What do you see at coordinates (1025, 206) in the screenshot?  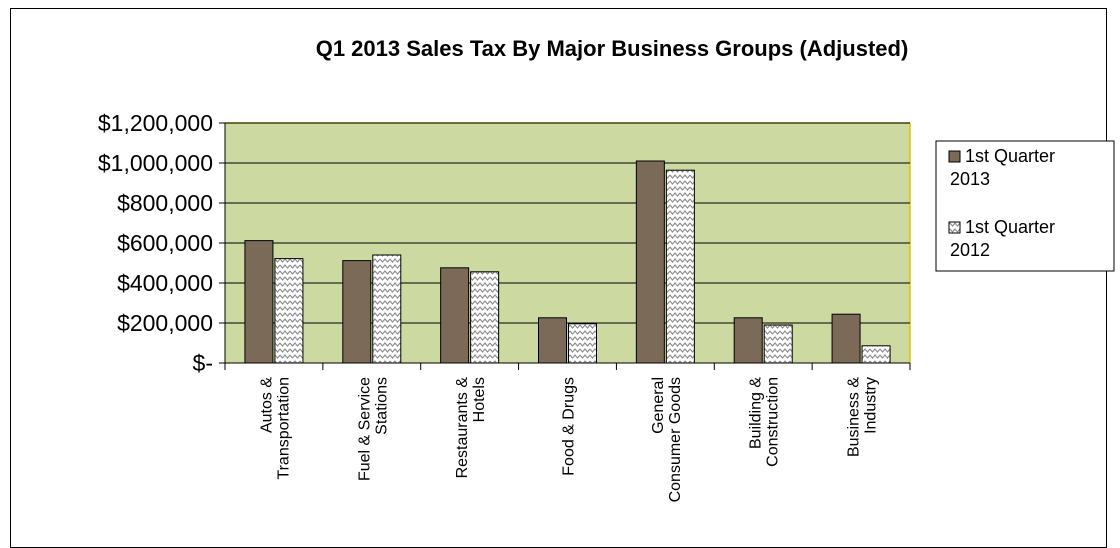 I see `legend-box` at bounding box center [1025, 206].